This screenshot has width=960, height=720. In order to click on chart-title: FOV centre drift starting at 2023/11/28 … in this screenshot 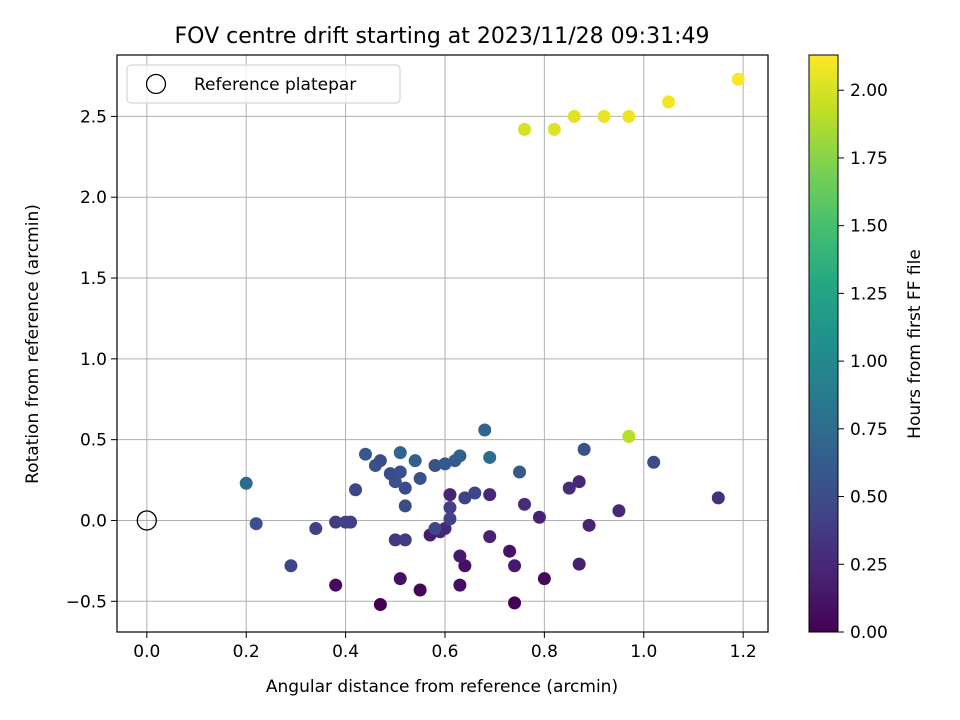, I will do `click(442, 36)`.